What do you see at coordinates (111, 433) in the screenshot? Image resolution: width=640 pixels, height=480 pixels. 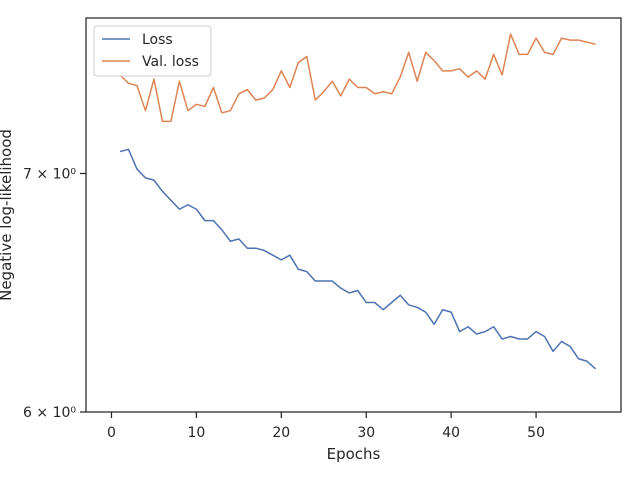 I see `x-tick-label: 0` at bounding box center [111, 433].